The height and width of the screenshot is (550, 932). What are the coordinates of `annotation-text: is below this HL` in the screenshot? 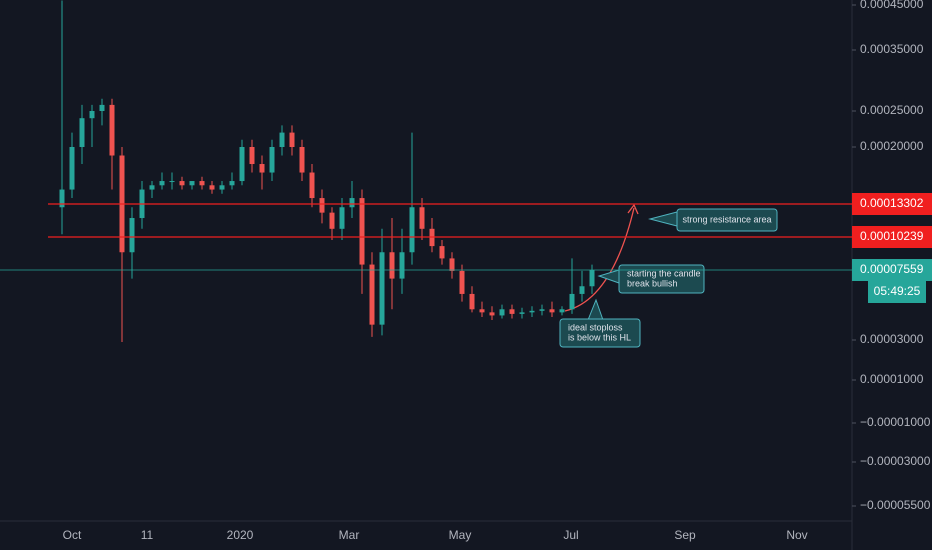 It's located at (599, 337).